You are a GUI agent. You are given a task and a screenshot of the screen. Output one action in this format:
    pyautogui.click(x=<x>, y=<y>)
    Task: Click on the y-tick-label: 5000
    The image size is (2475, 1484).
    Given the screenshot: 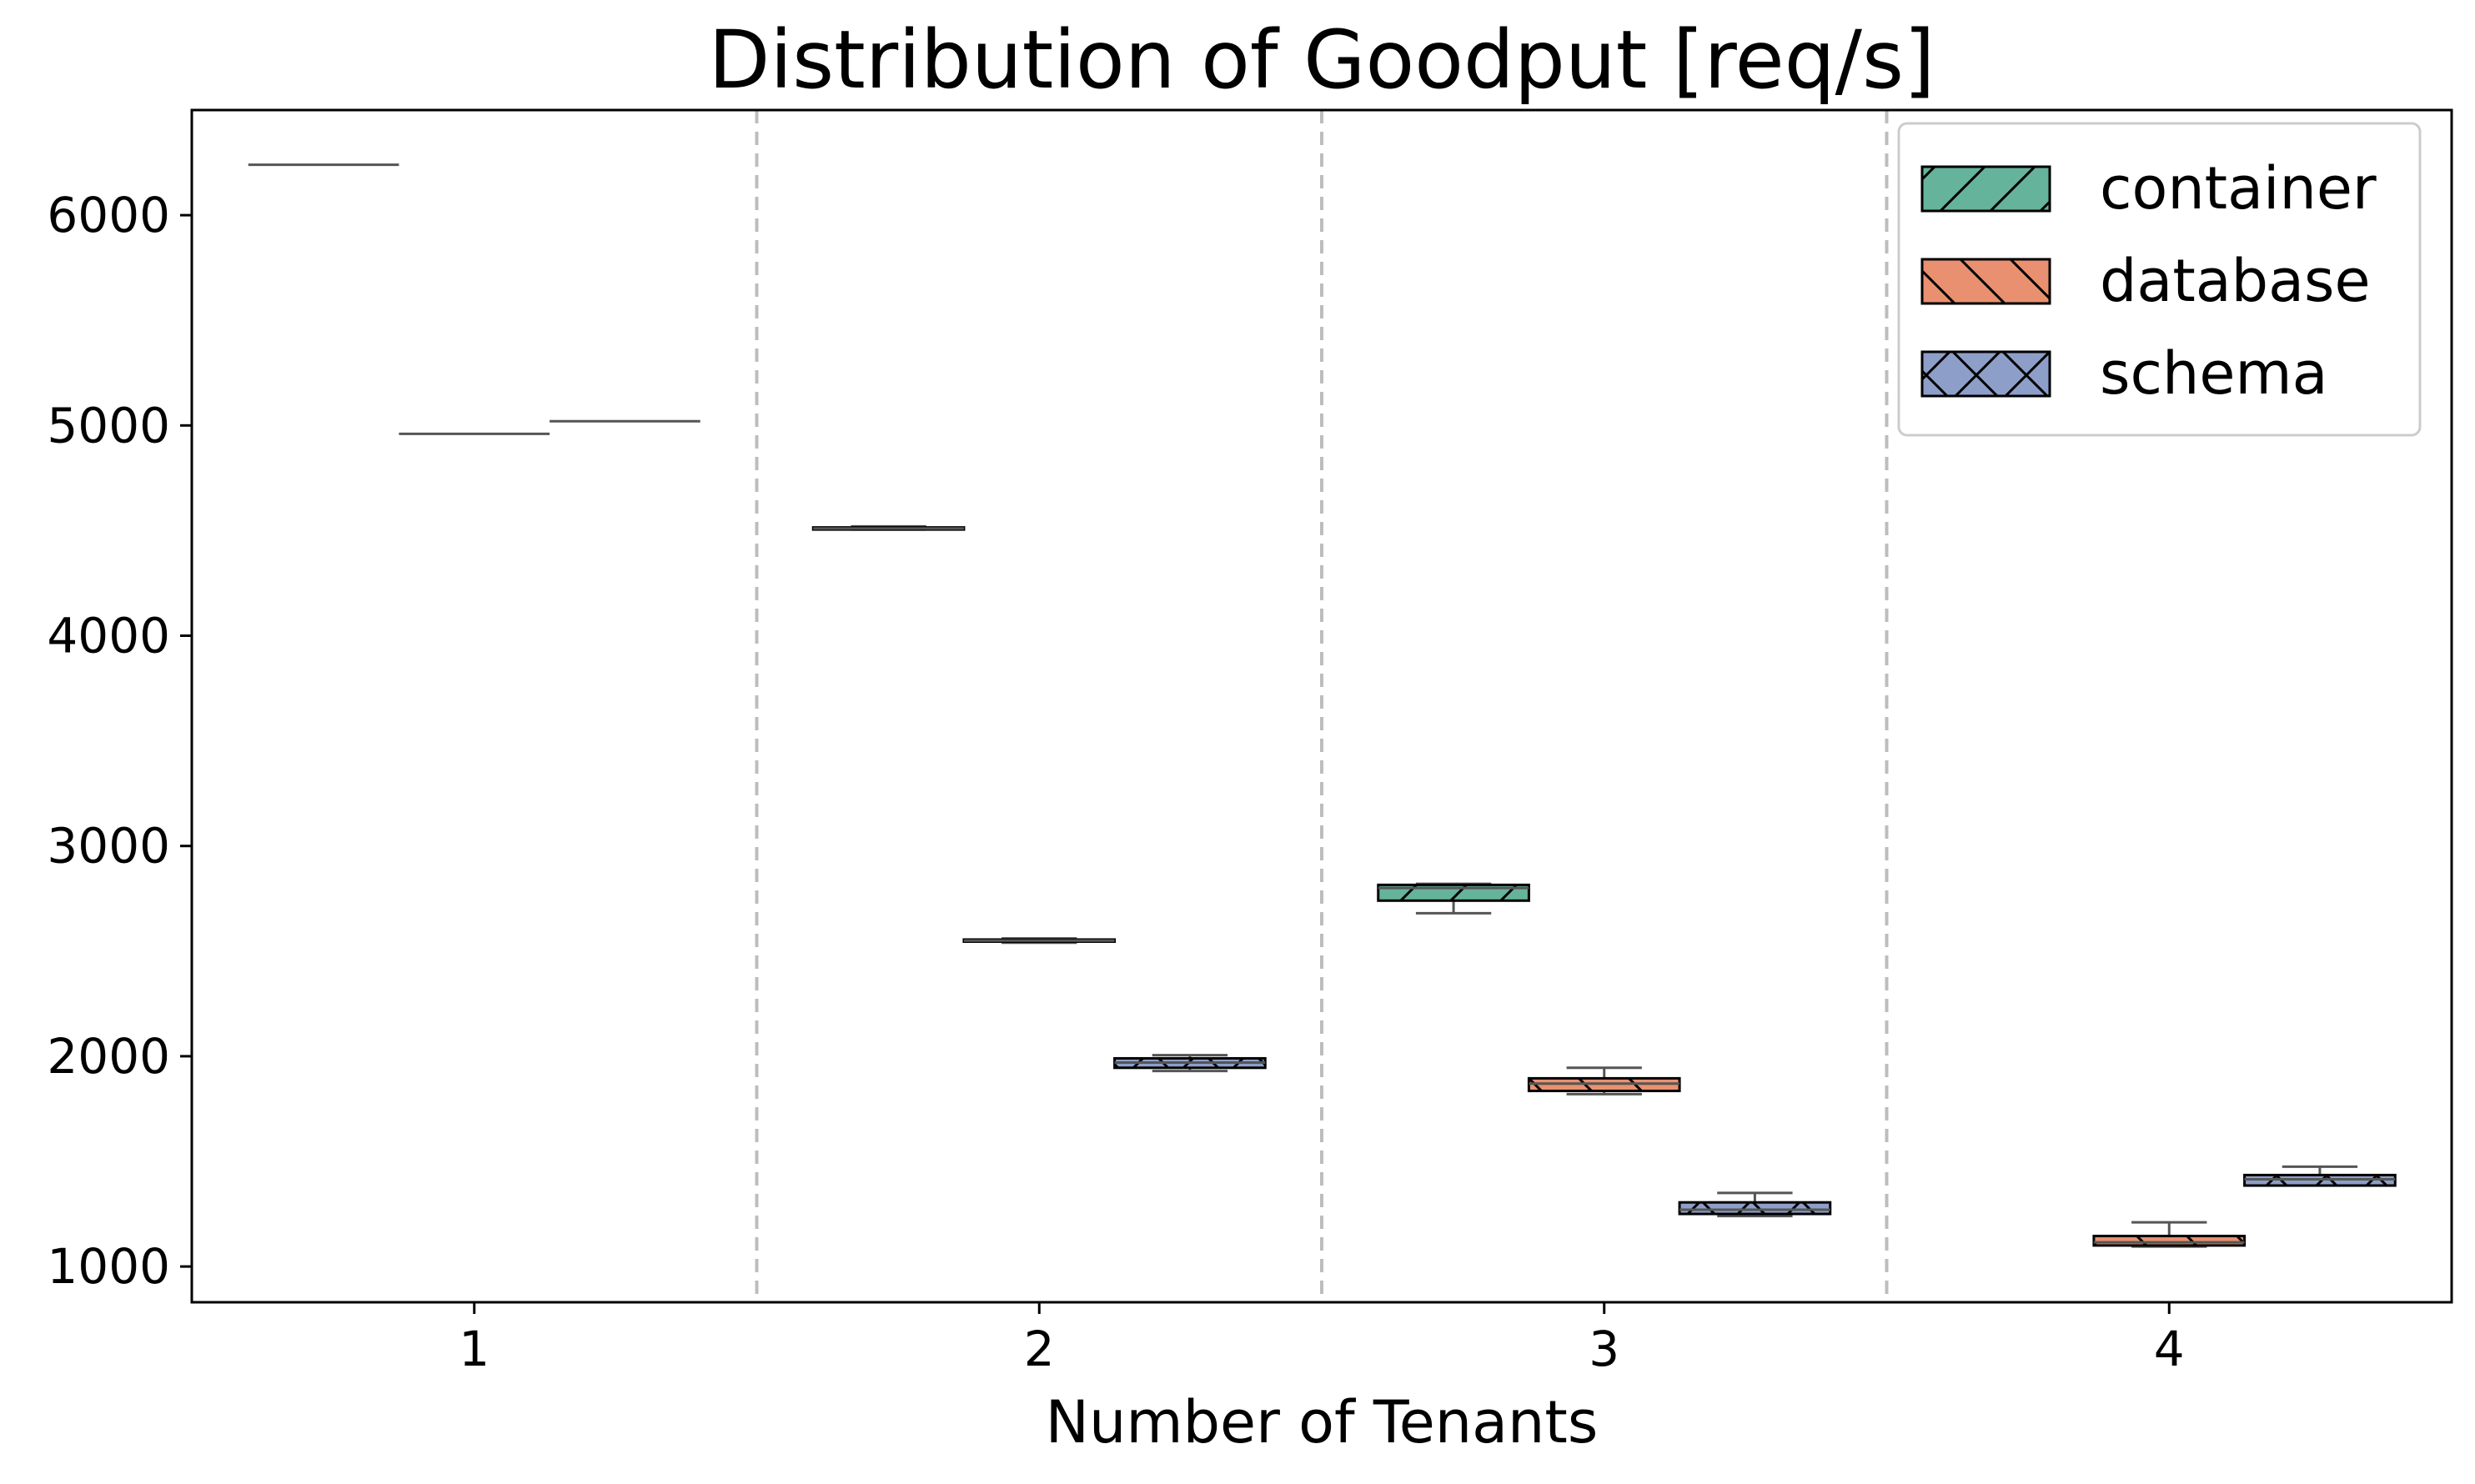 What is the action you would take?
    pyautogui.click(x=108, y=425)
    